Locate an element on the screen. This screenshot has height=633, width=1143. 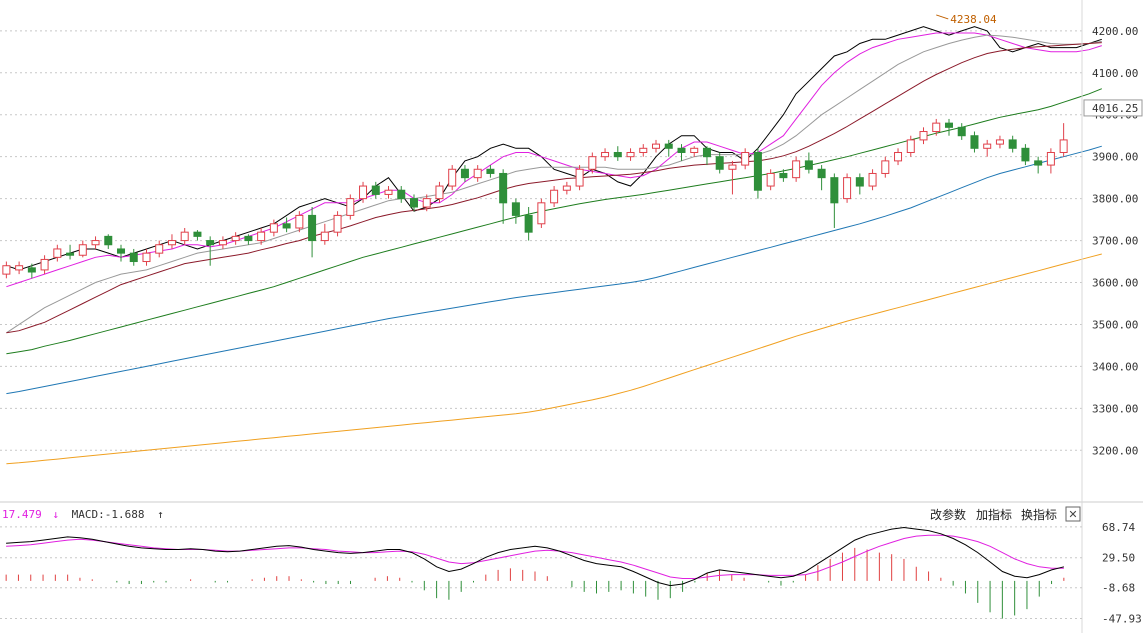
price-tick-label: 3800.00 is located at coordinates (1115, 199).